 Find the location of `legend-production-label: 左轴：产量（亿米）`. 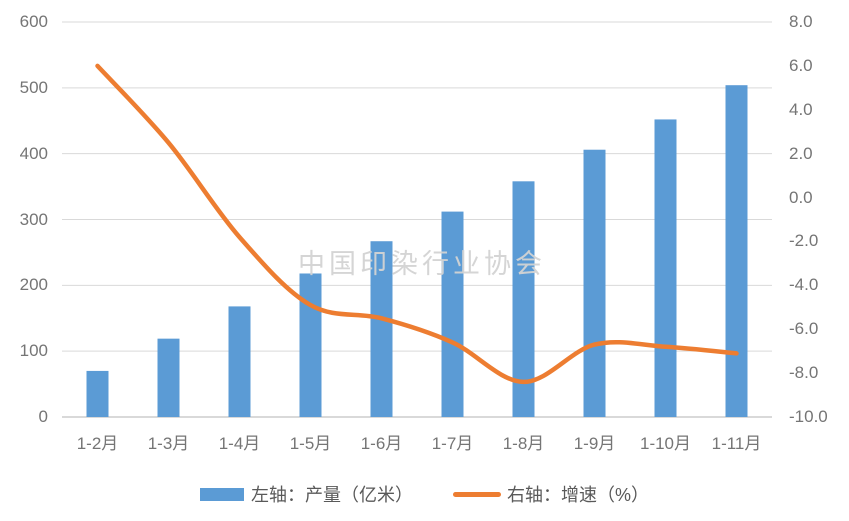

legend-production-label: 左轴：产量（亿米） is located at coordinates (331, 495).